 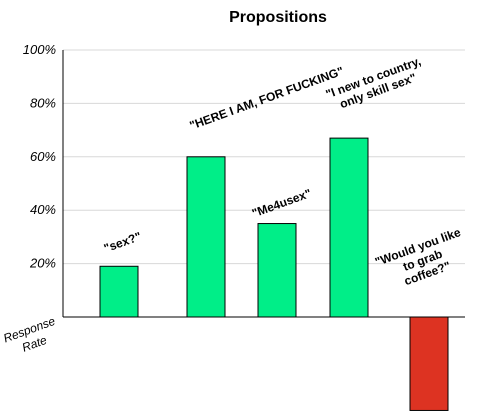 I want to click on bar-label: "HERE I AM, FOR FUCKING", so click(x=267, y=98).